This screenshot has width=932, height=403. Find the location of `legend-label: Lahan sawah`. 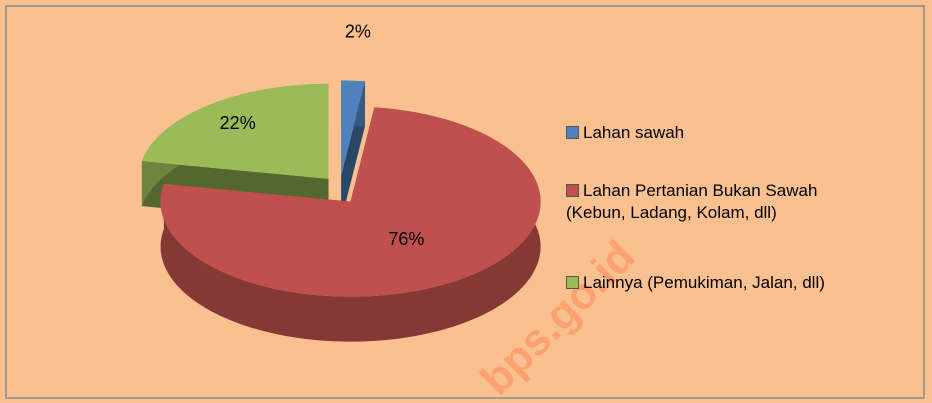

legend-label: Lahan sawah is located at coordinates (634, 132).